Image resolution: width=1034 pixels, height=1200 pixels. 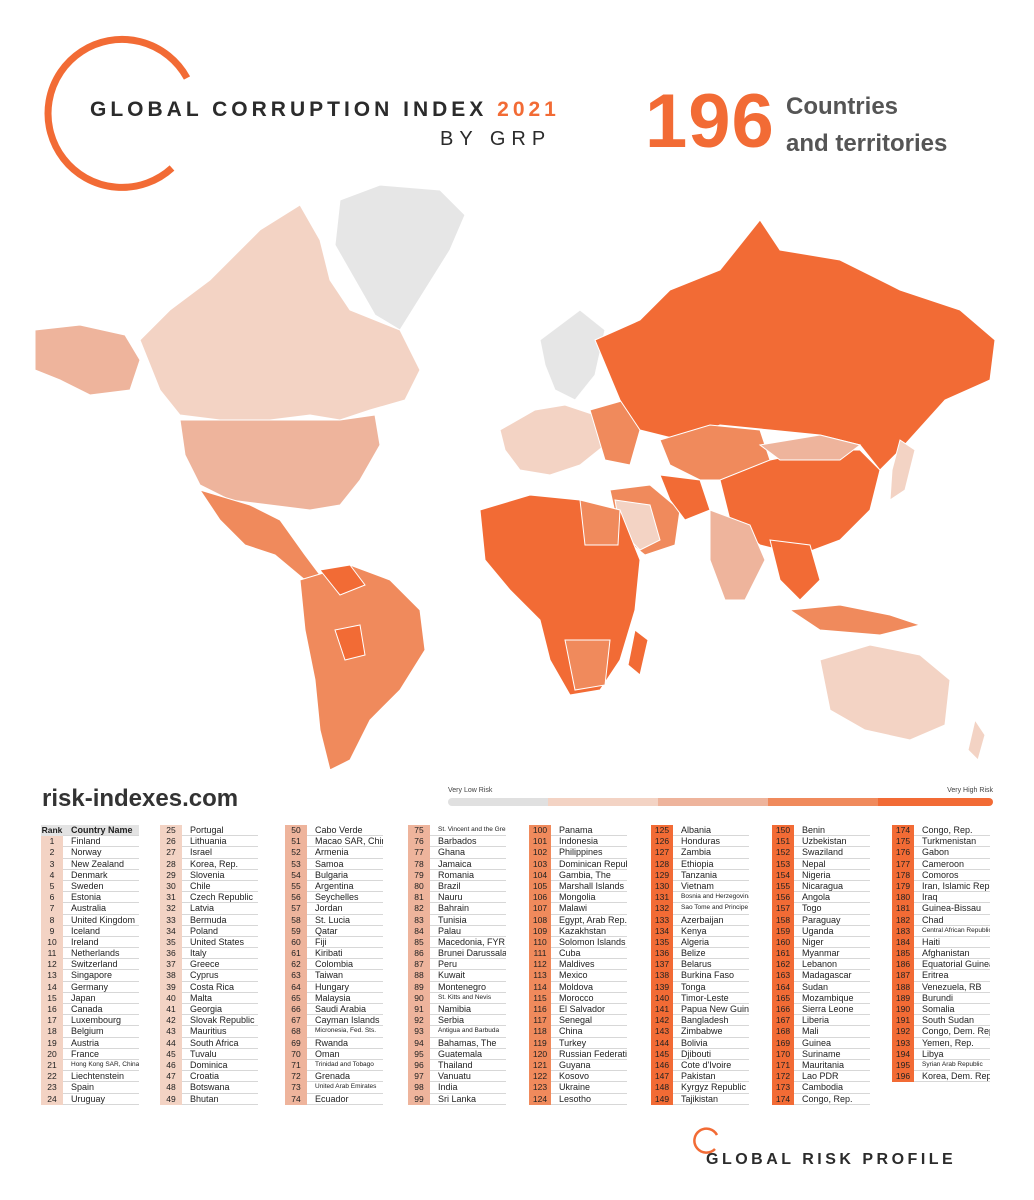 I want to click on table-row: 44 South Africa, so click(x=209, y=1043).